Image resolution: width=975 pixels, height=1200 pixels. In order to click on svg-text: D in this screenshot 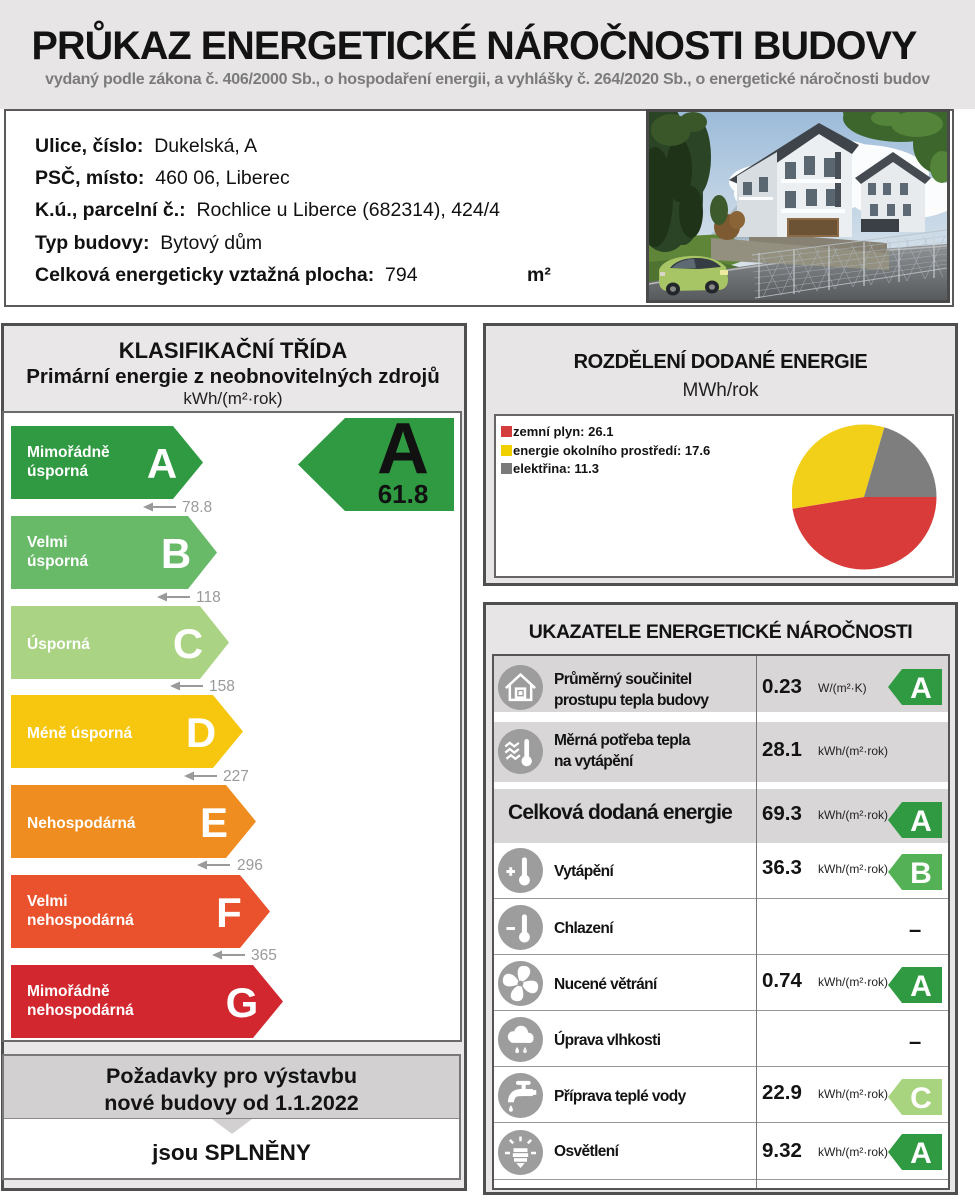, I will do `click(201, 732)`.